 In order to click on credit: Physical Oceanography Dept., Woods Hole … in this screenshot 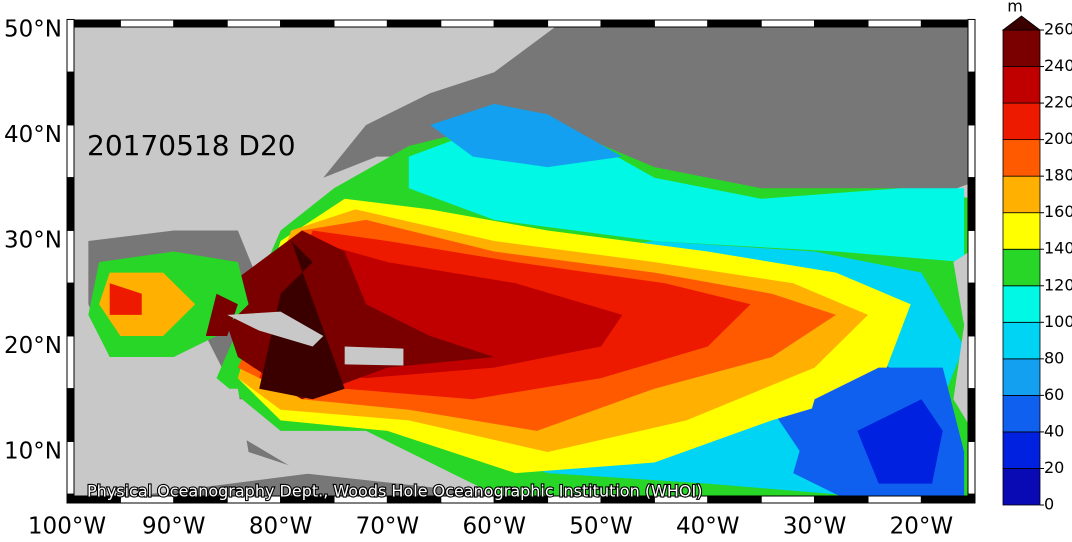, I will do `click(394, 491)`.